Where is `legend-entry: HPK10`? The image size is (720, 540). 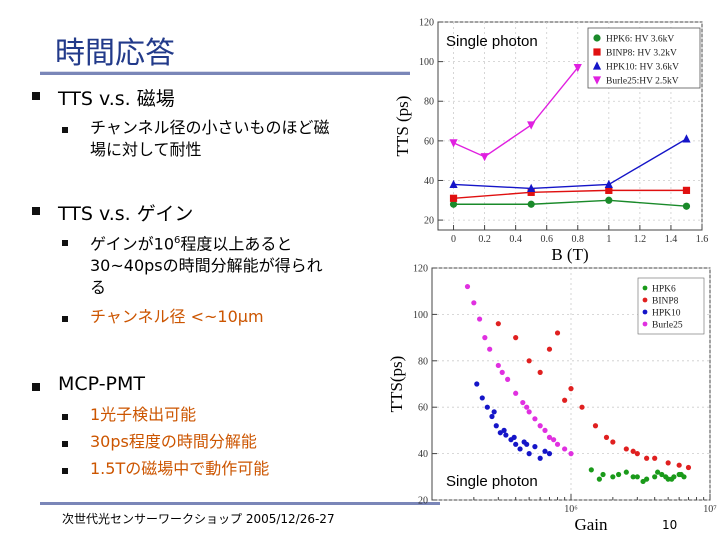 legend-entry: HPK10 is located at coordinates (666, 314).